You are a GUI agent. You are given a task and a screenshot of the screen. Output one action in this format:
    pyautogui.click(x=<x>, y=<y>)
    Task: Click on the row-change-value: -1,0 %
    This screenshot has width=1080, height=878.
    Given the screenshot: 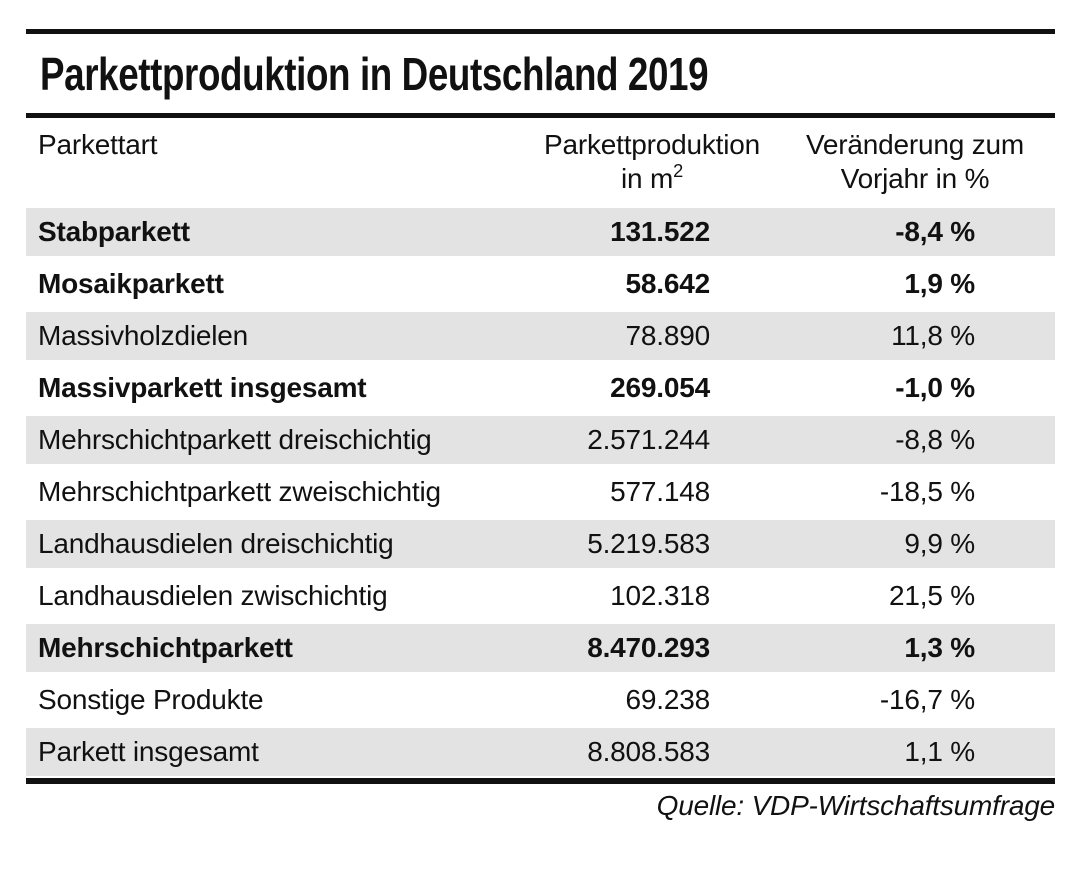 What is the action you would take?
    pyautogui.click(x=935, y=387)
    